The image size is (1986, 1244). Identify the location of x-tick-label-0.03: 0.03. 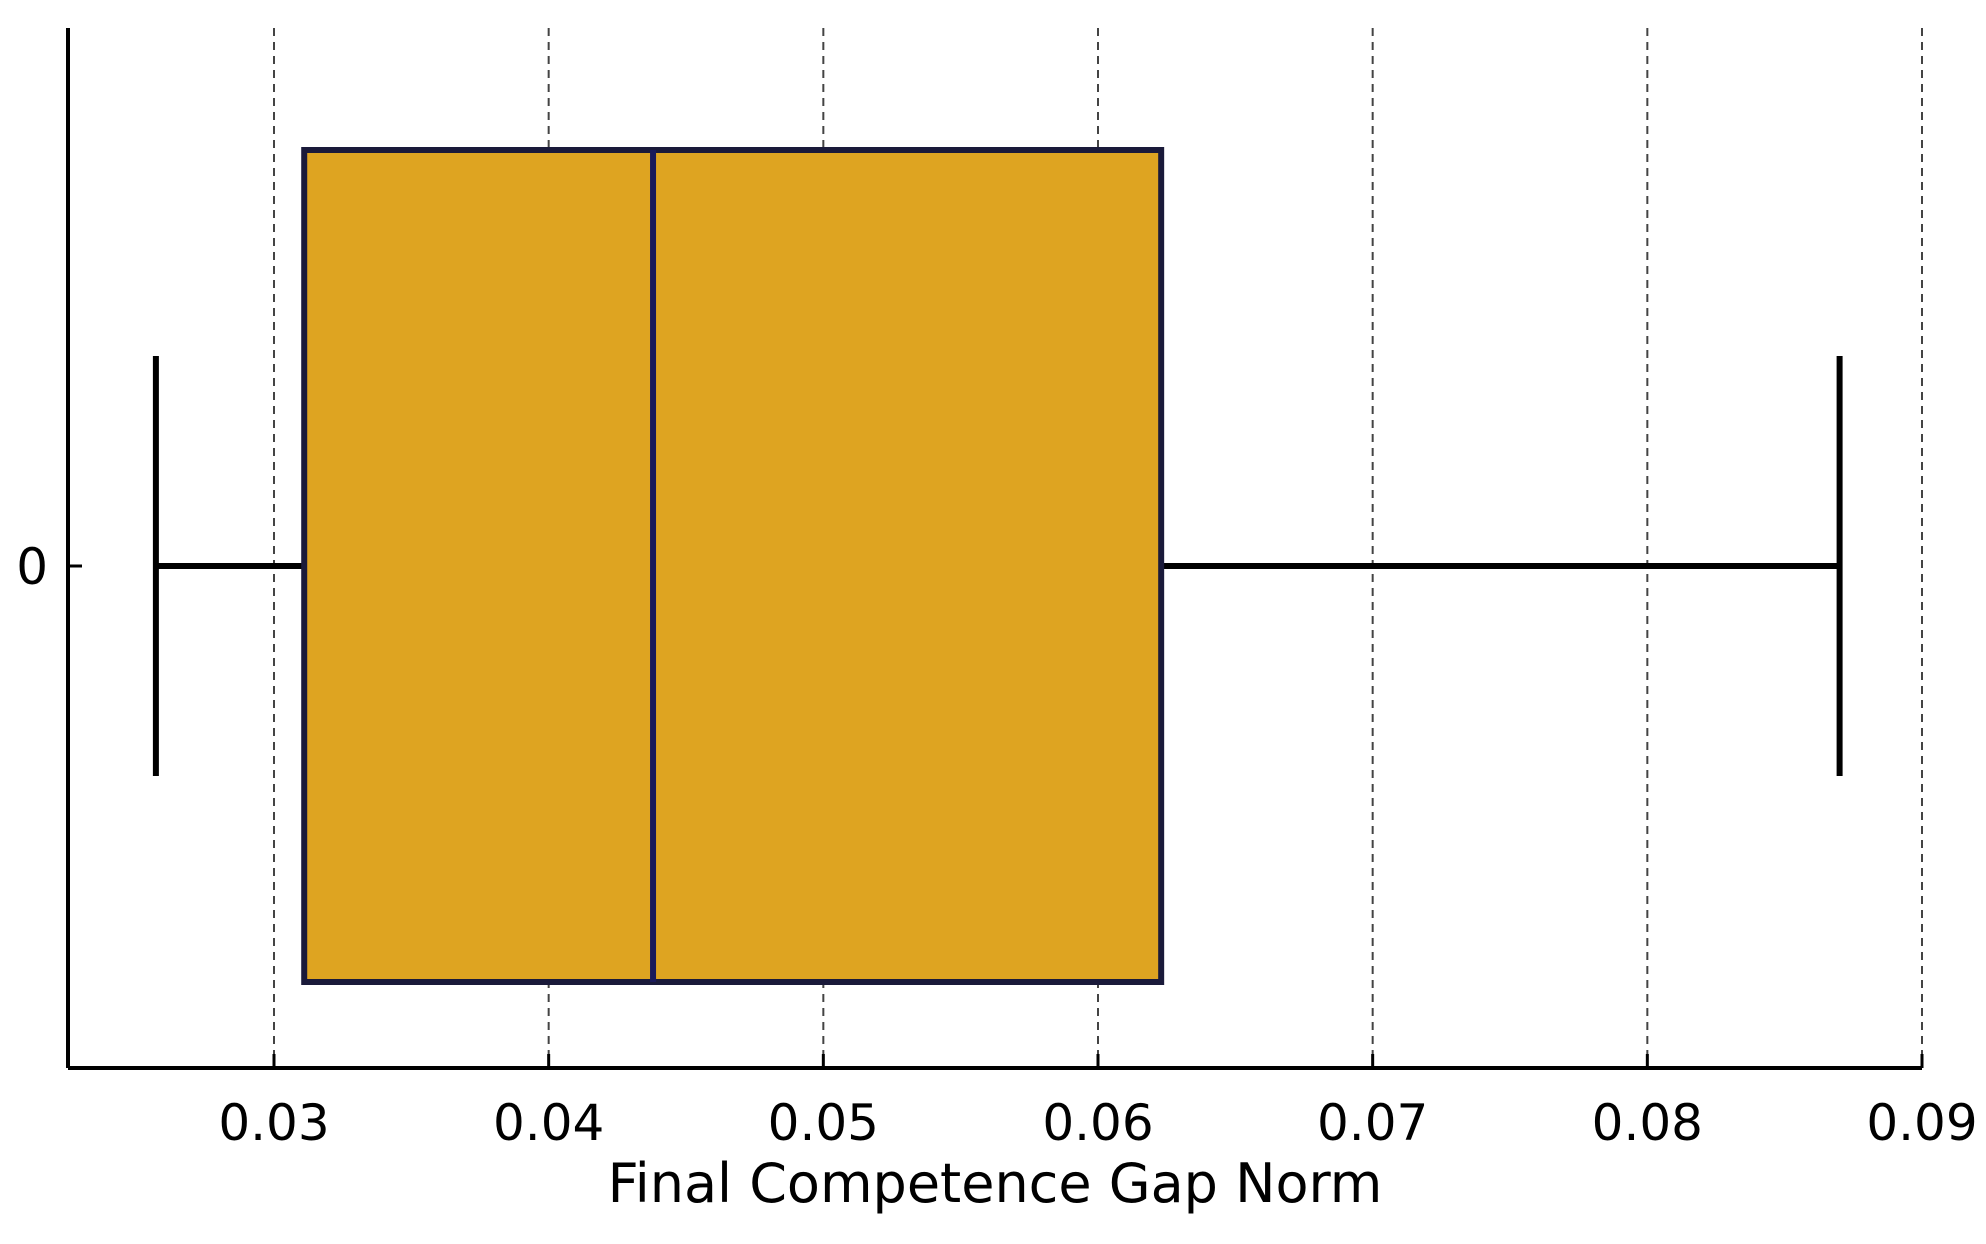
(273, 1123).